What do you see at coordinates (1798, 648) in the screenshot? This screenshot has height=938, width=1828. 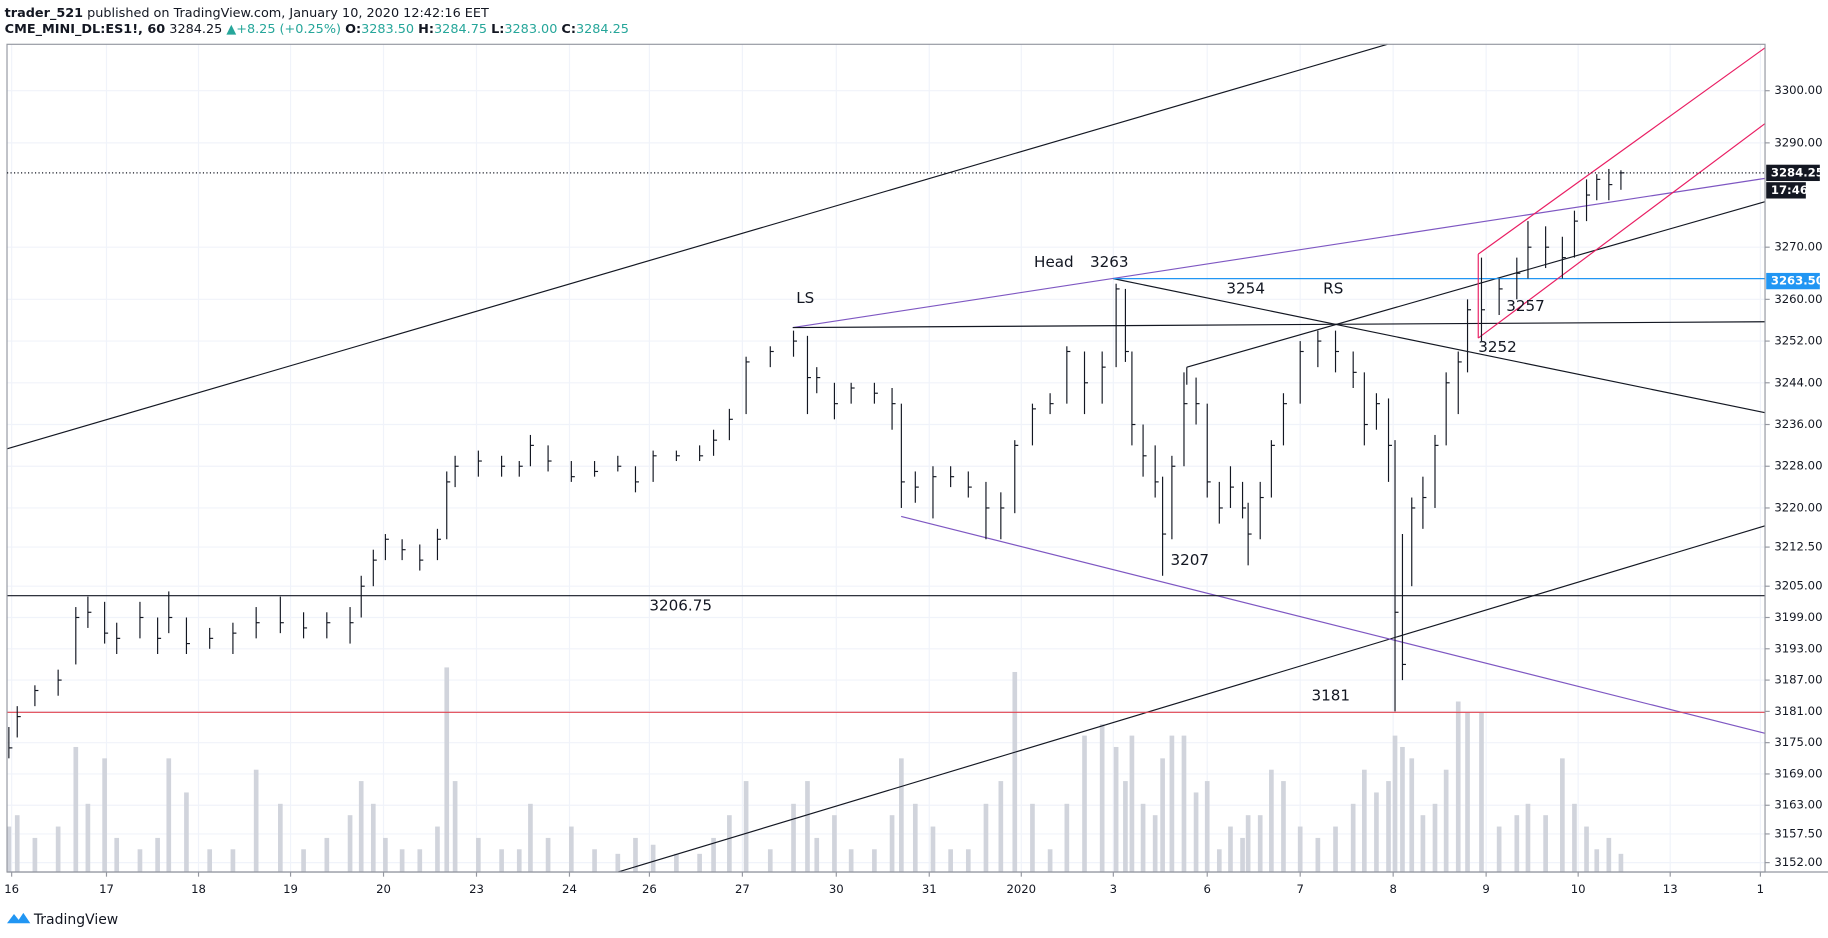 I see `y-tick-label: 3193.00` at bounding box center [1798, 648].